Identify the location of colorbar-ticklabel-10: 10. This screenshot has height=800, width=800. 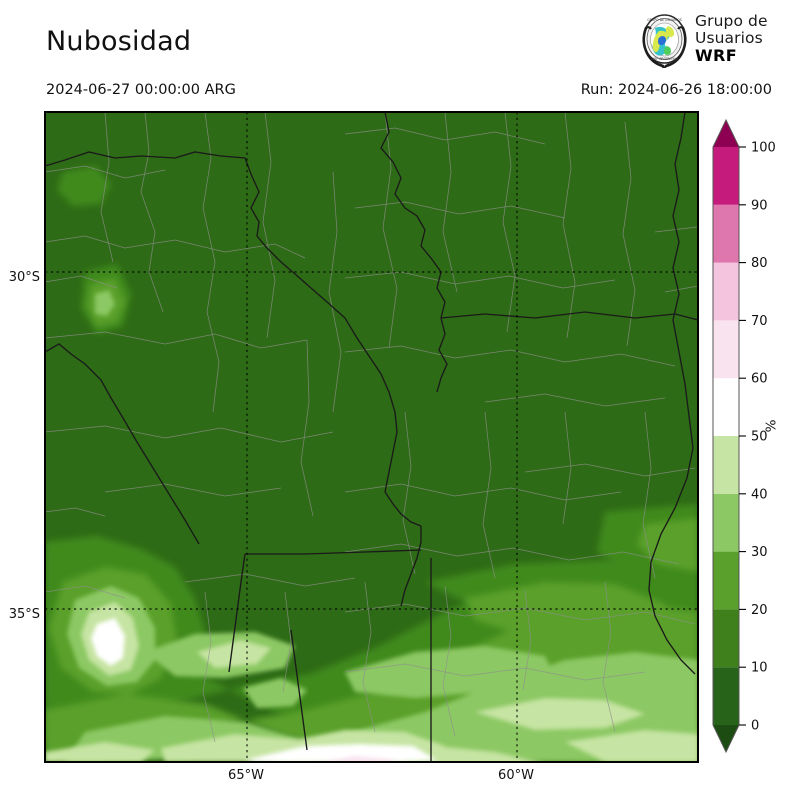
(759, 668).